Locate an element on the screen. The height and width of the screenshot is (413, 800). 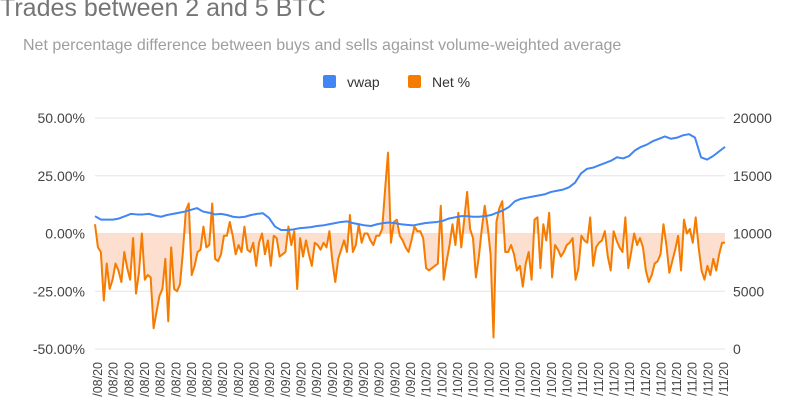
right-axis-tick-label: 0 is located at coordinates (737, 349).